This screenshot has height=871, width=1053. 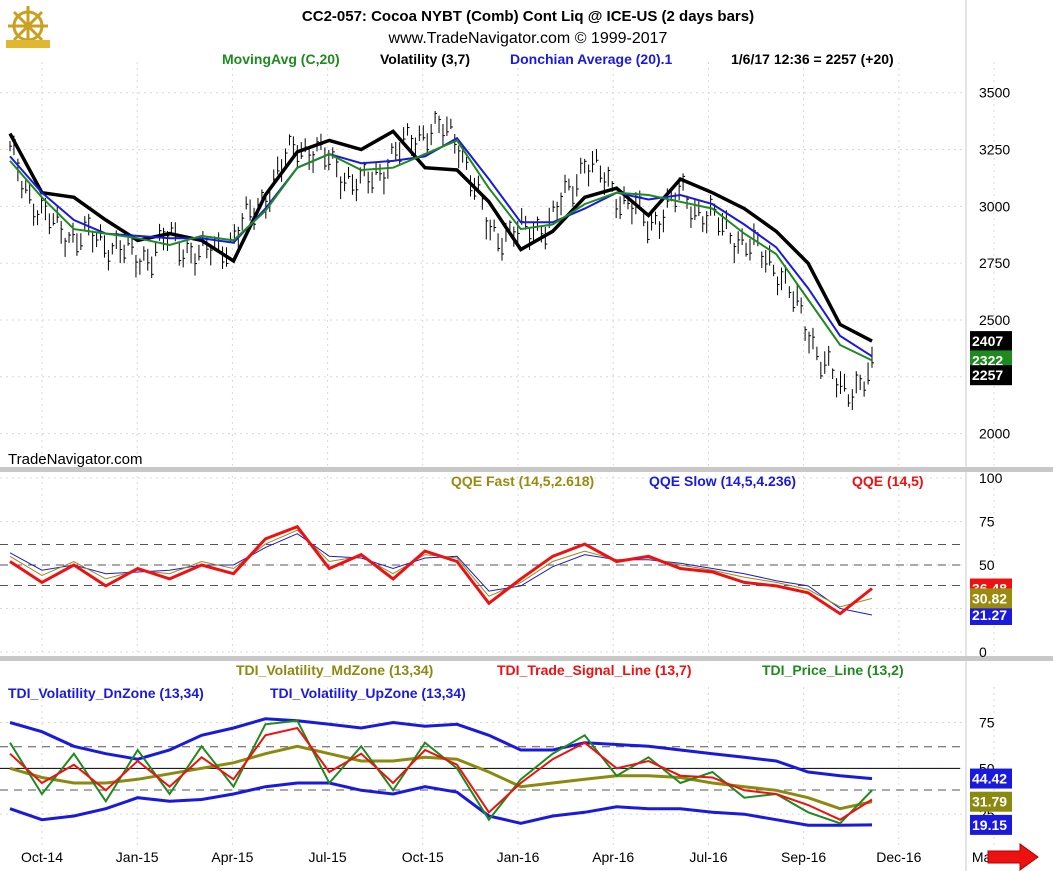 What do you see at coordinates (232, 857) in the screenshot?
I see `x-tick-label: Apr-15` at bounding box center [232, 857].